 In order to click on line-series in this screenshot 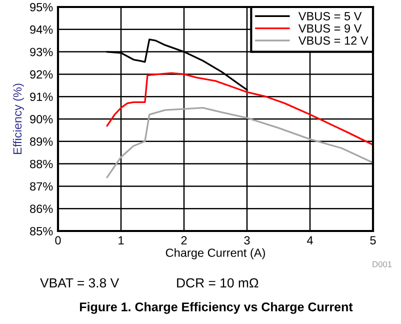, I will do `click(239, 142)`.